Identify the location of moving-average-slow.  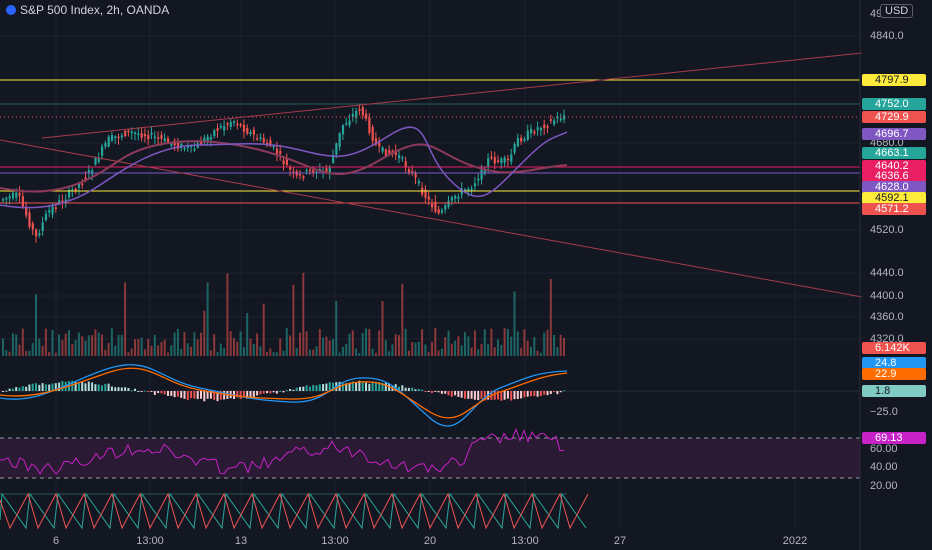
(284, 166).